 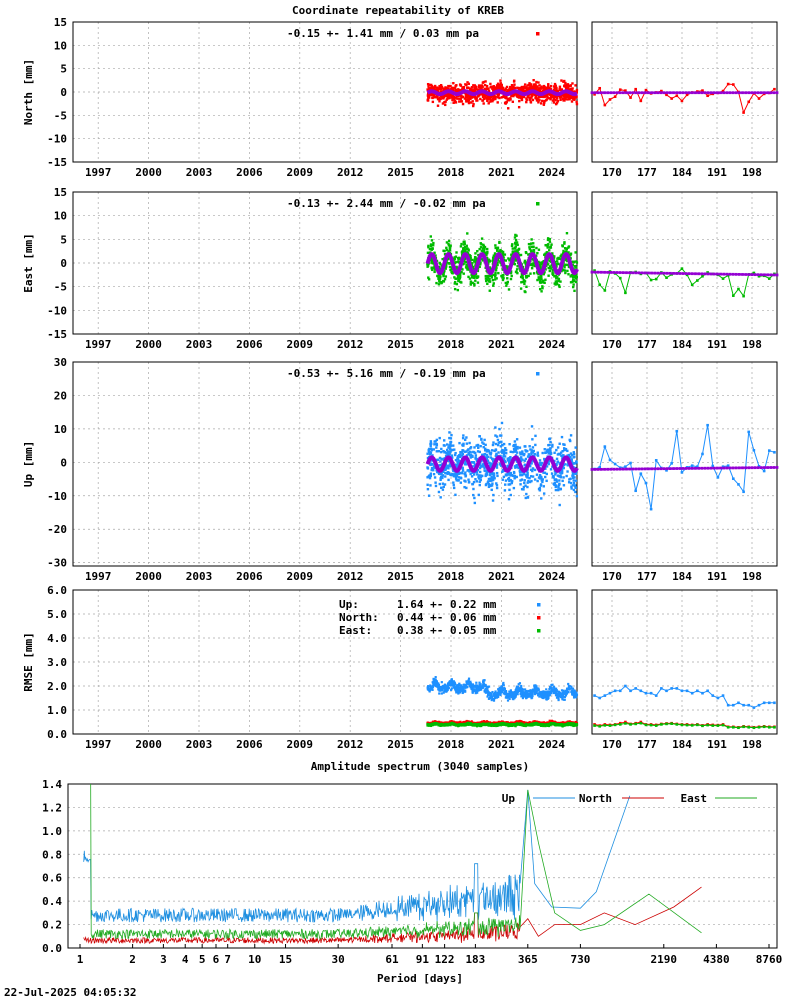 What do you see at coordinates (682, 344) in the screenshot?
I see `zoom-x-tick-label: 184` at bounding box center [682, 344].